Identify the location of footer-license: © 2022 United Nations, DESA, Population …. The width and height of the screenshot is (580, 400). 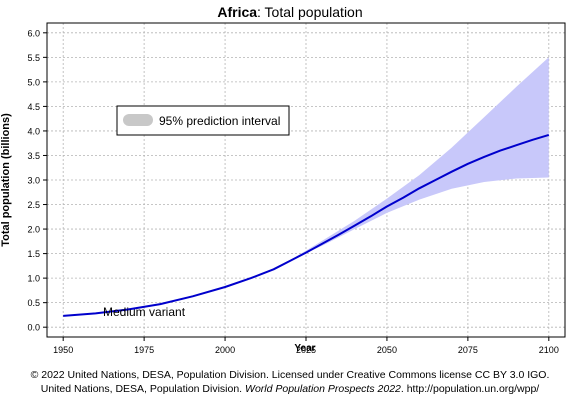
(290, 375).